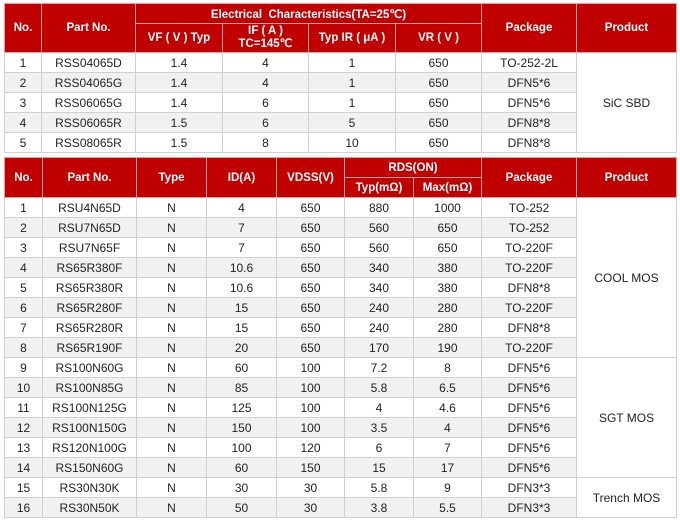 The height and width of the screenshot is (524, 680). Describe the element at coordinates (23, 507) in the screenshot. I see `row-no-cell: 16` at that location.